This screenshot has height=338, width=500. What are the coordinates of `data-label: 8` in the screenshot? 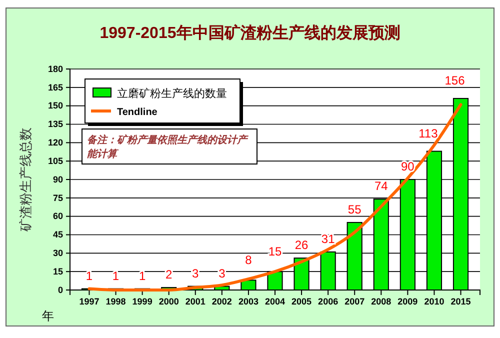 It's located at (248, 260).